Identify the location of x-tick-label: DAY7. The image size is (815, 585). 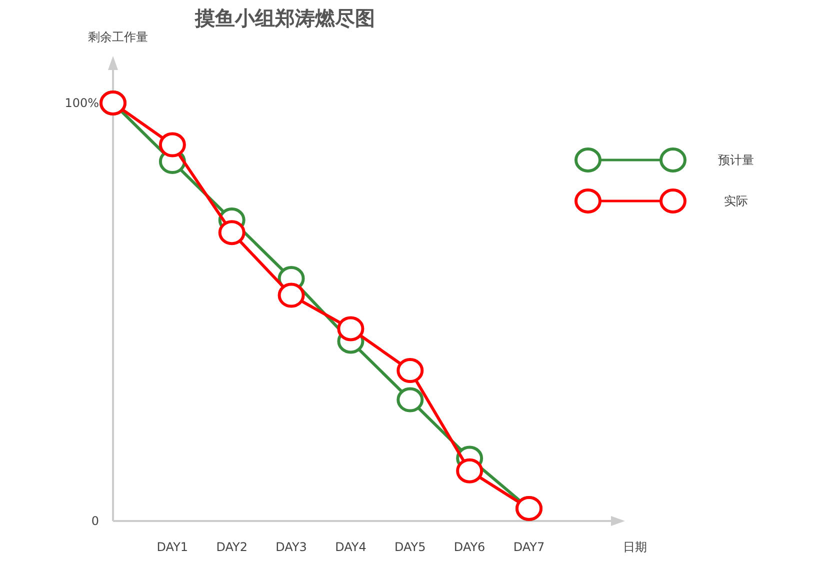
(529, 547).